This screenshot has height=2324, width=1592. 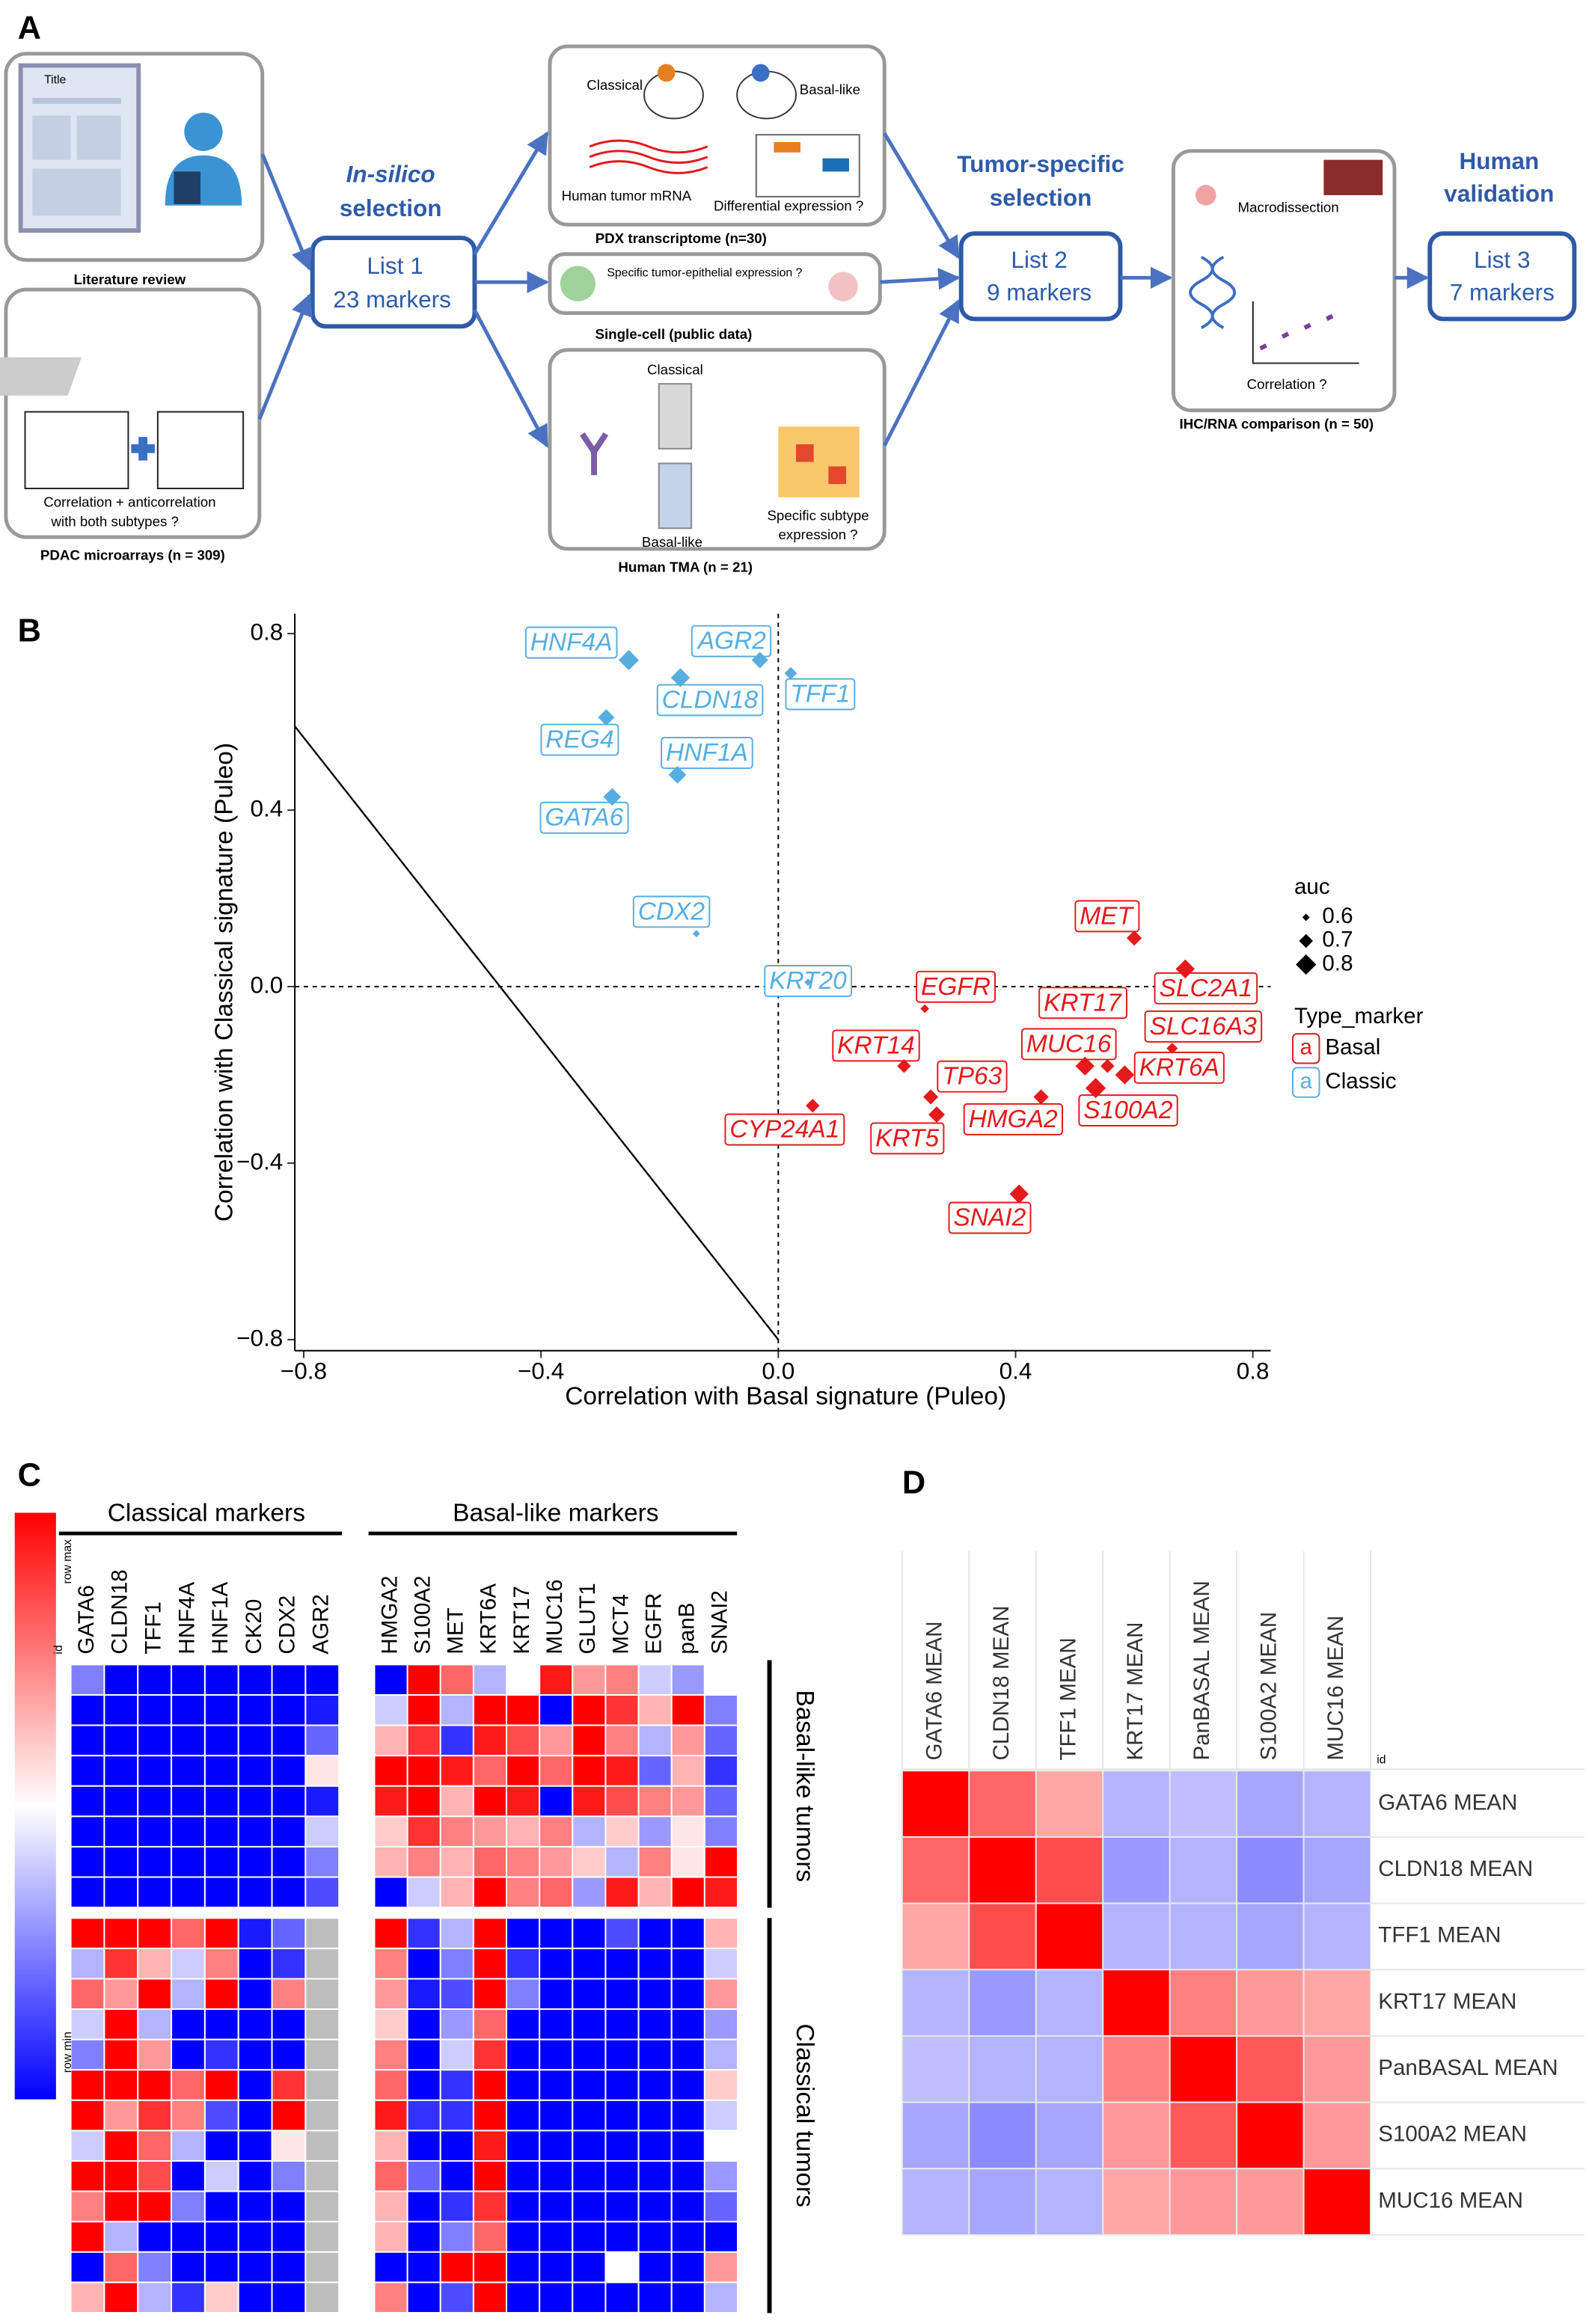 What do you see at coordinates (914, 1482) in the screenshot?
I see `text: D` at bounding box center [914, 1482].